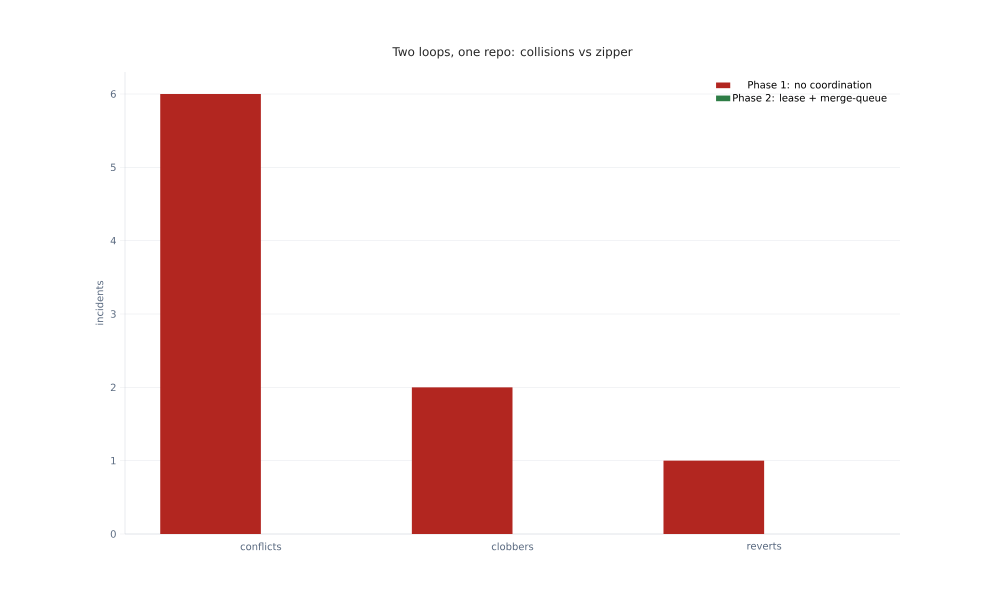 The height and width of the screenshot is (600, 1000). I want to click on y-tick-label: 6, so click(113, 94).